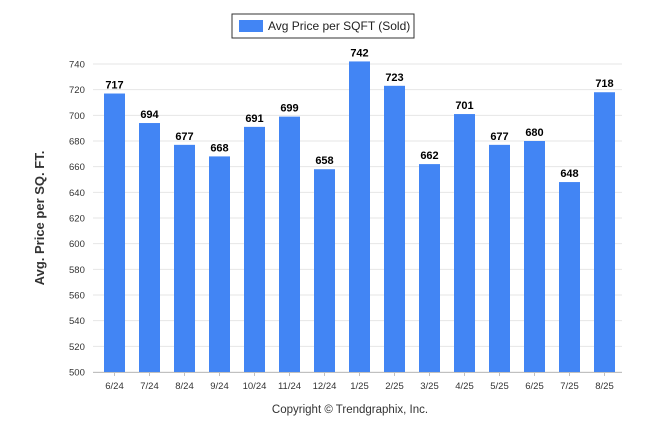 The height and width of the screenshot is (434, 646). I want to click on legend-label: Avg Price per SQFT (Sold), so click(339, 26).